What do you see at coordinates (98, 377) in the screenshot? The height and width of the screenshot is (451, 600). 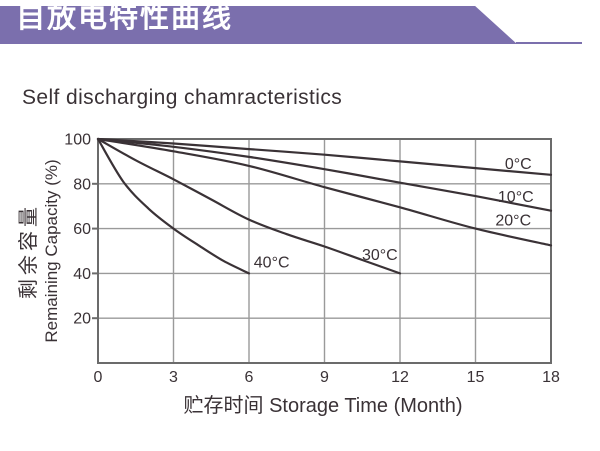 I see `x-tick-label-0: 0` at bounding box center [98, 377].